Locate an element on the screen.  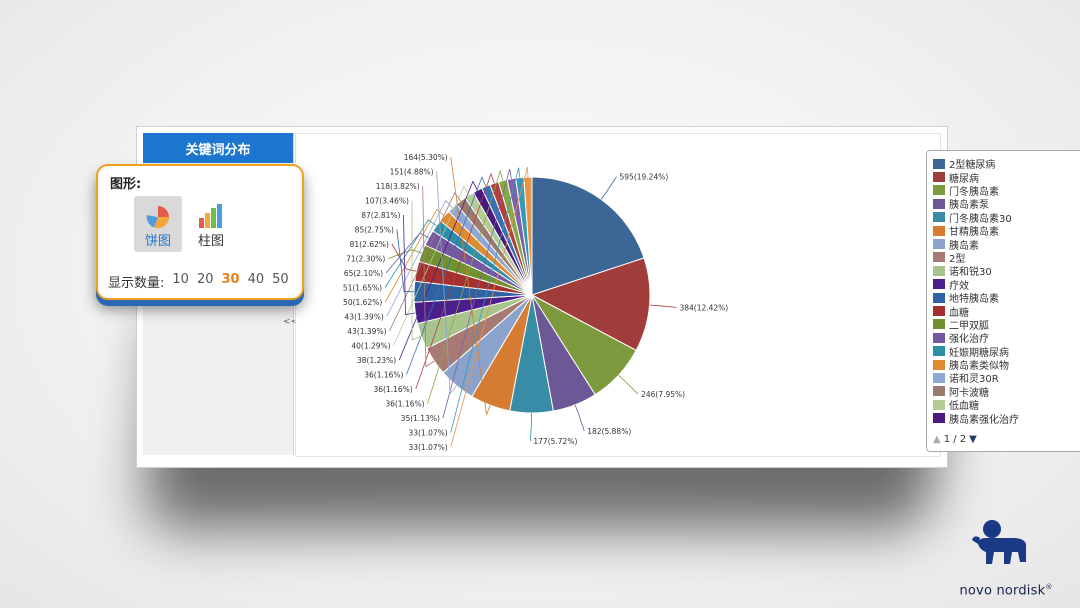
count-option-40: 40 is located at coordinates (256, 279).